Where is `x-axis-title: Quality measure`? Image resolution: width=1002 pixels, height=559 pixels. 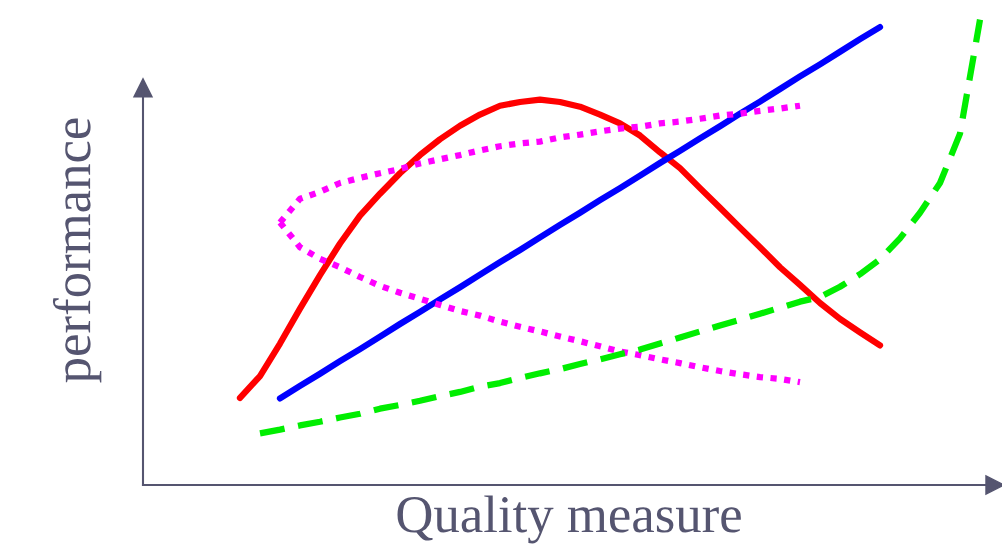 x-axis-title: Quality measure is located at coordinates (569, 519).